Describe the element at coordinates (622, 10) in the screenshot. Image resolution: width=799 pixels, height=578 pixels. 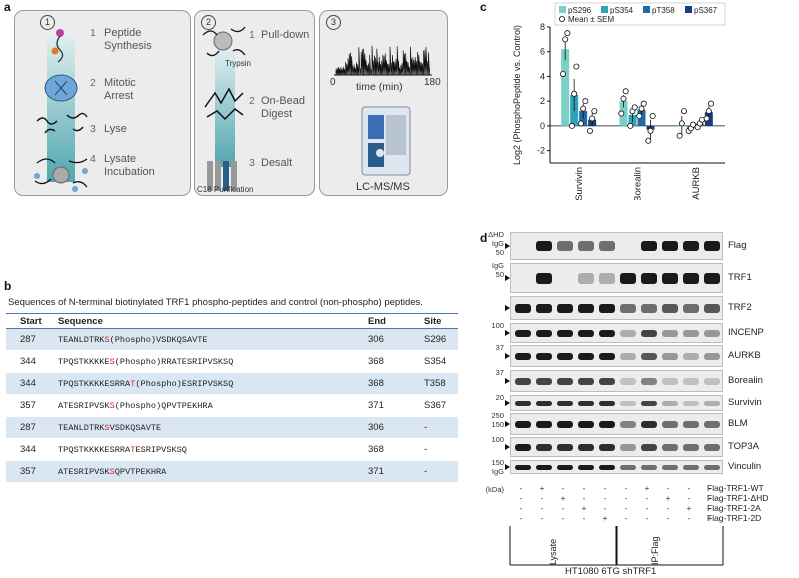
I see `legend-label: pS354` at that location.